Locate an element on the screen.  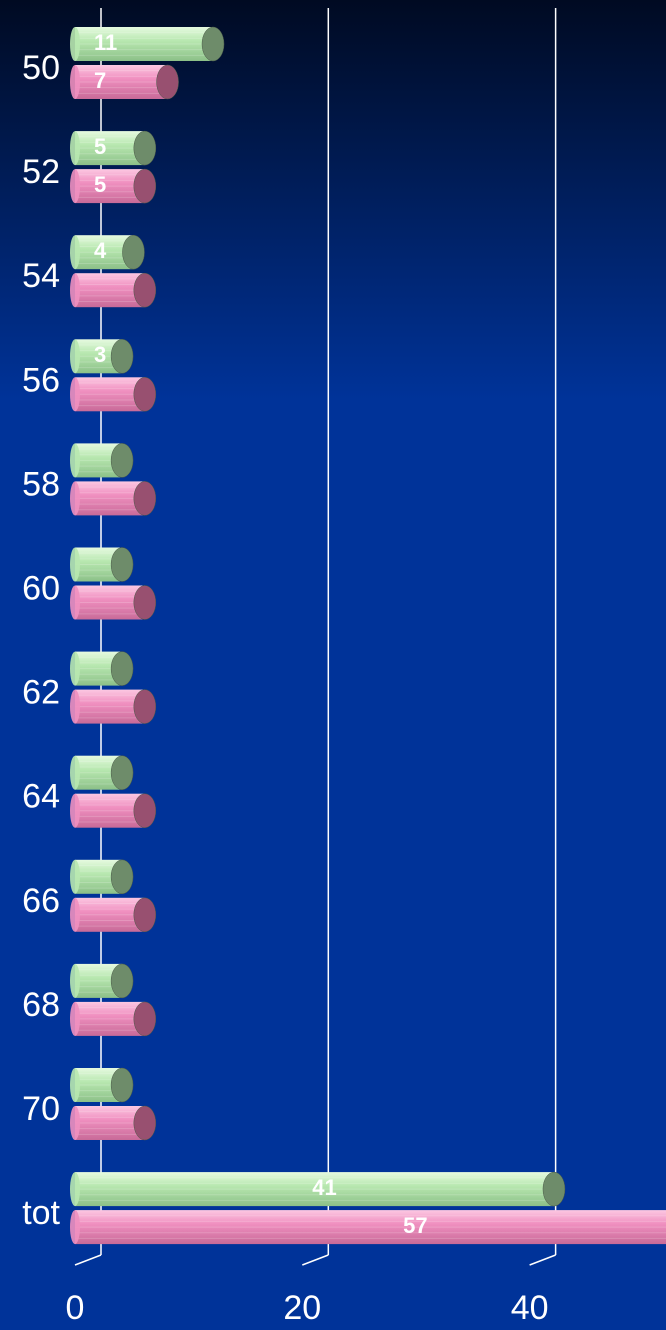
value-label: 57 is located at coordinates (415, 1225).